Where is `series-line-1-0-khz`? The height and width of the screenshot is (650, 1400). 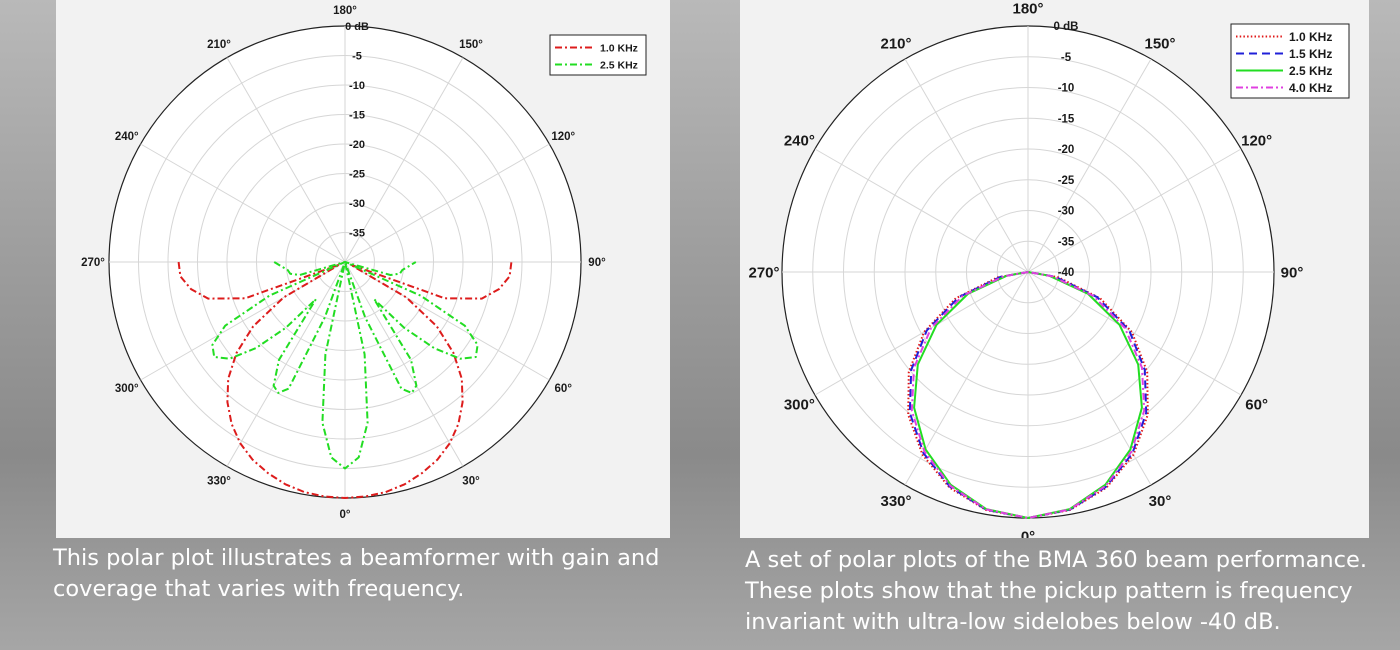 series-line-1-0-khz is located at coordinates (345, 380).